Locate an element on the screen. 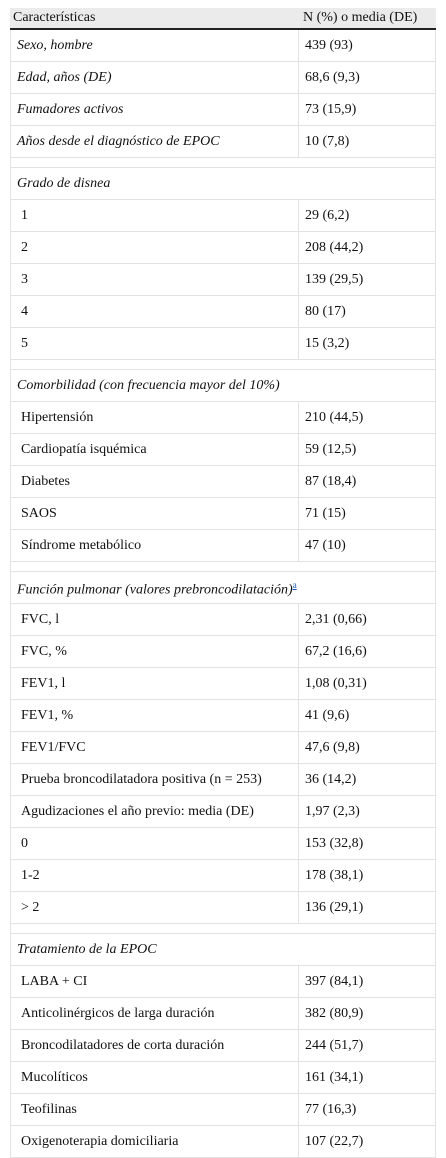 This screenshot has width=446, height=1158. label-cell: FVC, % is located at coordinates (154, 651).